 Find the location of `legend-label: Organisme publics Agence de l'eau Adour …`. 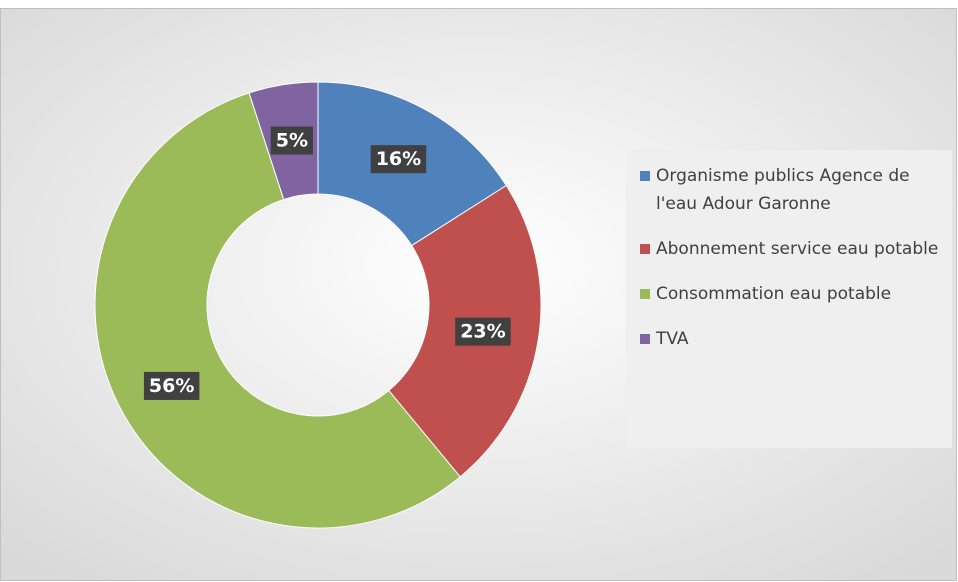

legend-label: Organisme publics Agence de l'eau Adour … is located at coordinates (783, 190).